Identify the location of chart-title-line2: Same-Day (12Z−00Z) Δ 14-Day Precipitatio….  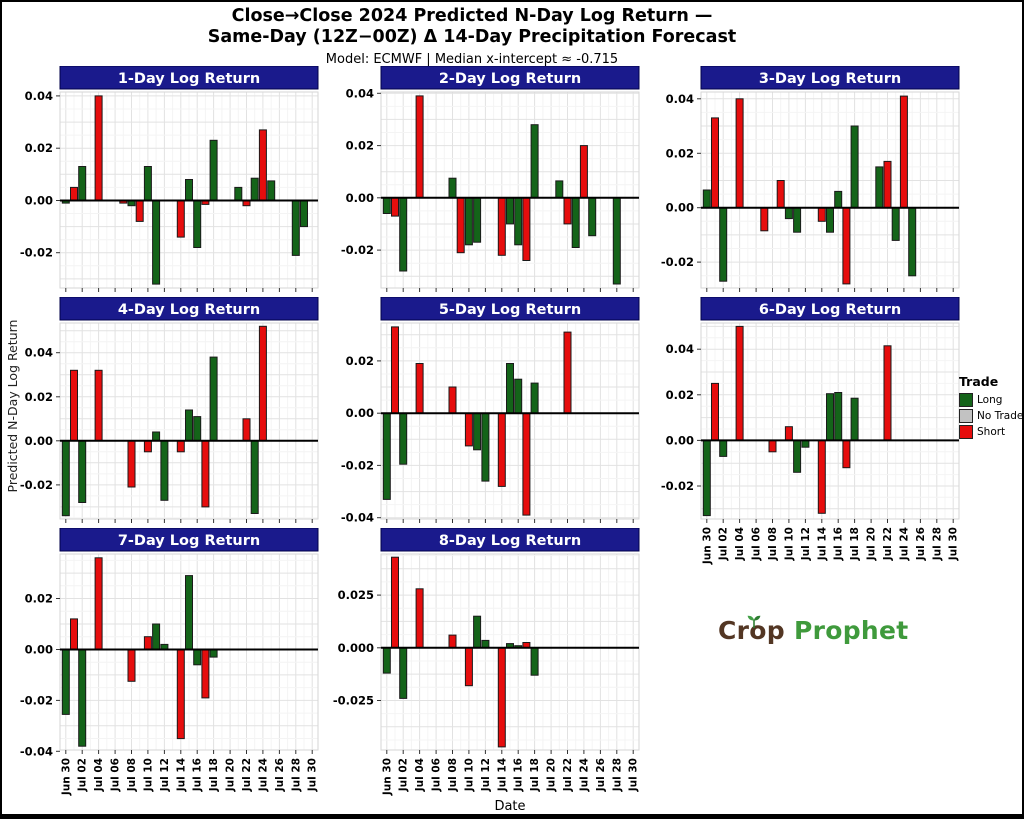
(472, 37).